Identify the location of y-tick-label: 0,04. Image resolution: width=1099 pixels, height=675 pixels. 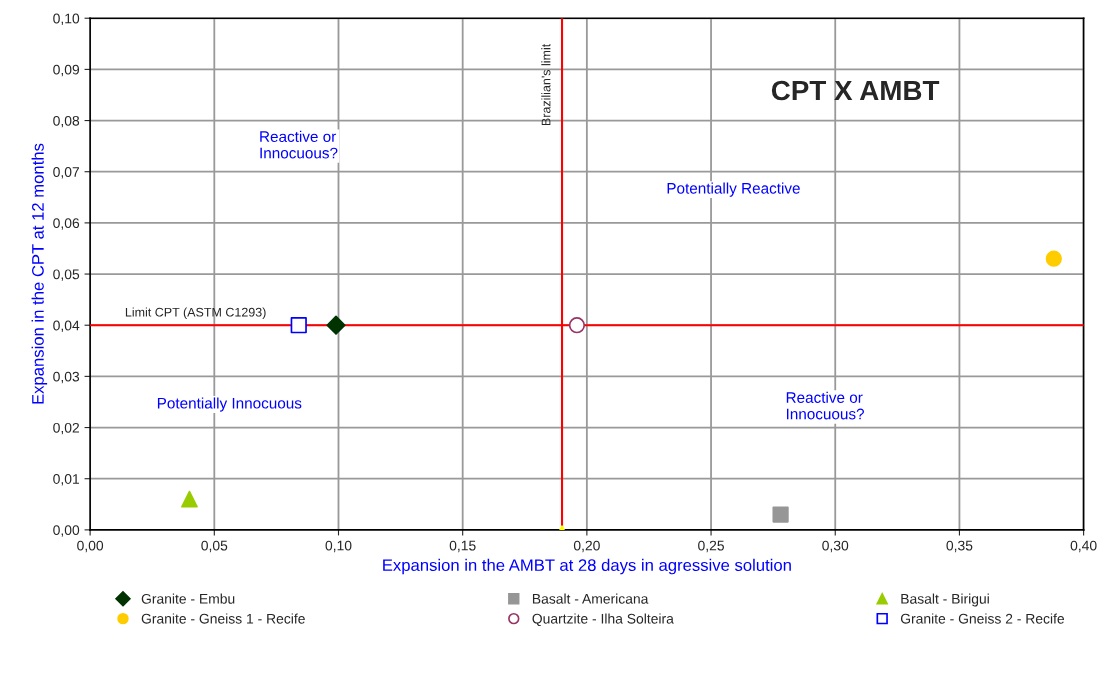
(66, 326).